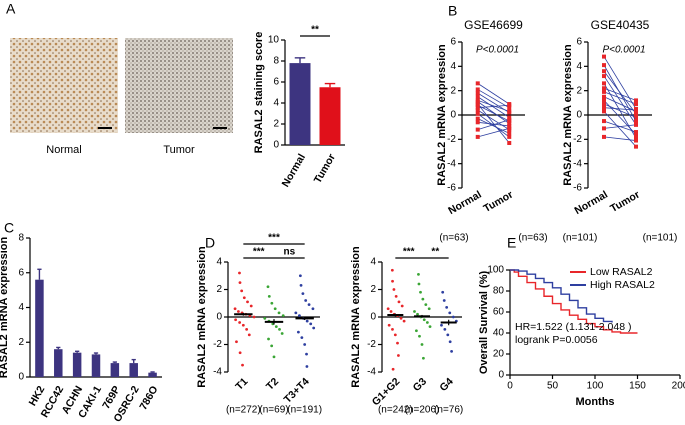  I want to click on n-label: (n=69), so click(273, 410).